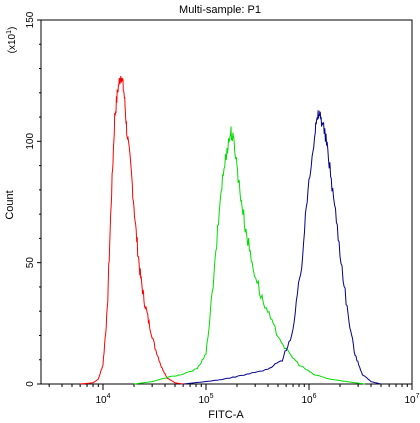 The width and height of the screenshot is (420, 423). I want to click on y-tick-label: 50, so click(30, 263).